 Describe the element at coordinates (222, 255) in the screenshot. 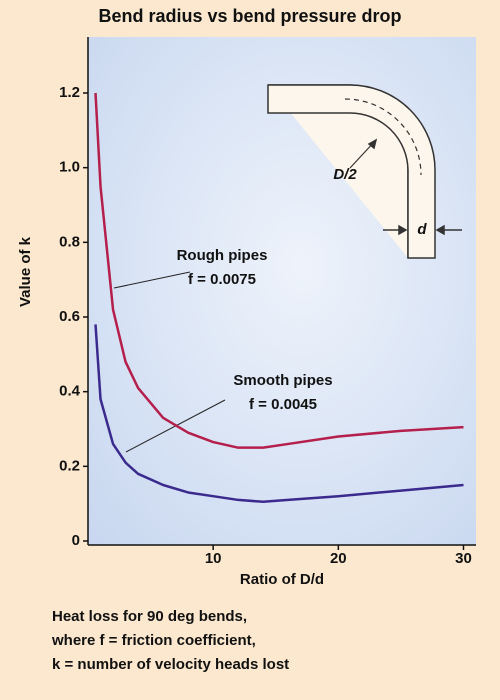

I see `series-label: Rough pipes` at that location.